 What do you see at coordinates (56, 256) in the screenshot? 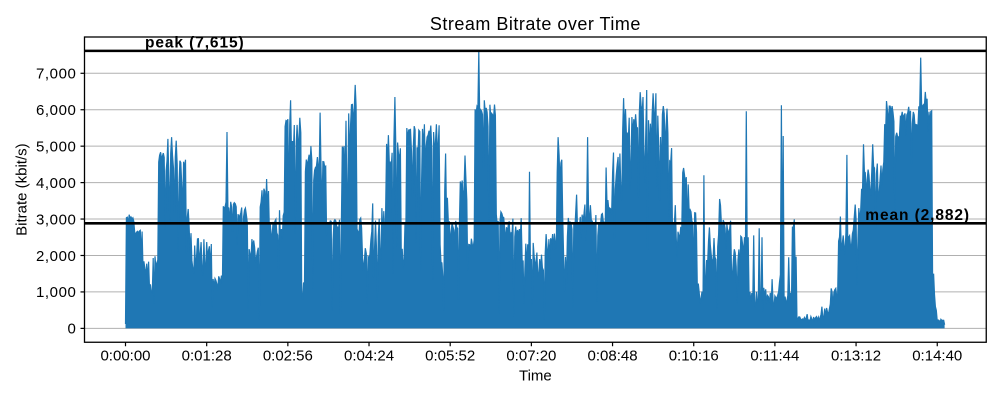
I see `svg-text: 2,000` at bounding box center [56, 256].